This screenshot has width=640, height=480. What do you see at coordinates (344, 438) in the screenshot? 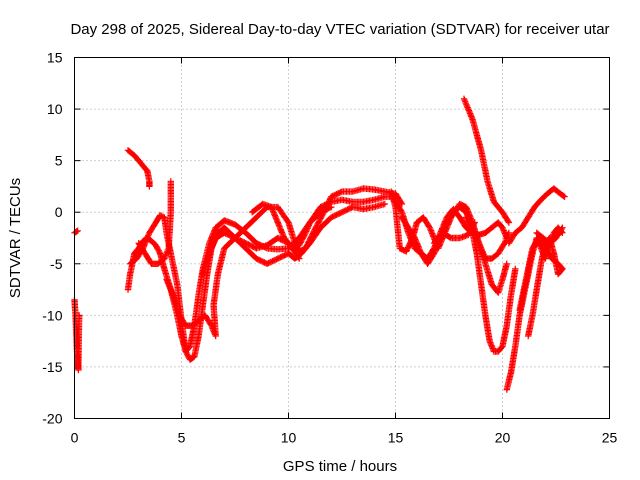
I see `x-tick-labels: 0 5 10 15 20 25` at bounding box center [344, 438].